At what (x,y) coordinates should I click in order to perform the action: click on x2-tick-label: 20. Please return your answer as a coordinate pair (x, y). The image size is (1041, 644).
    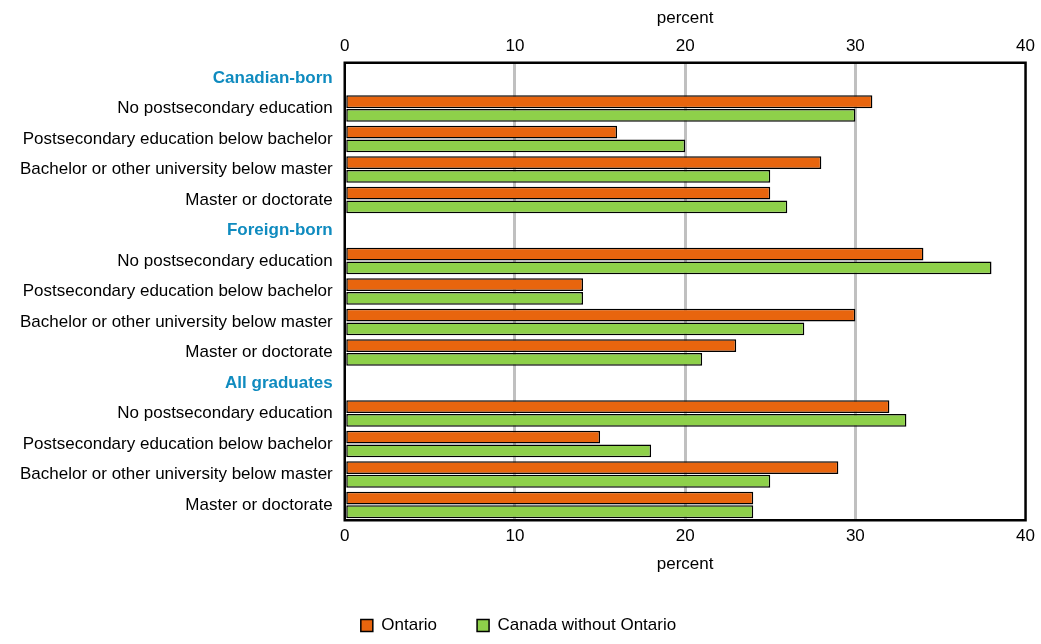
    Looking at the image, I should click on (685, 536).